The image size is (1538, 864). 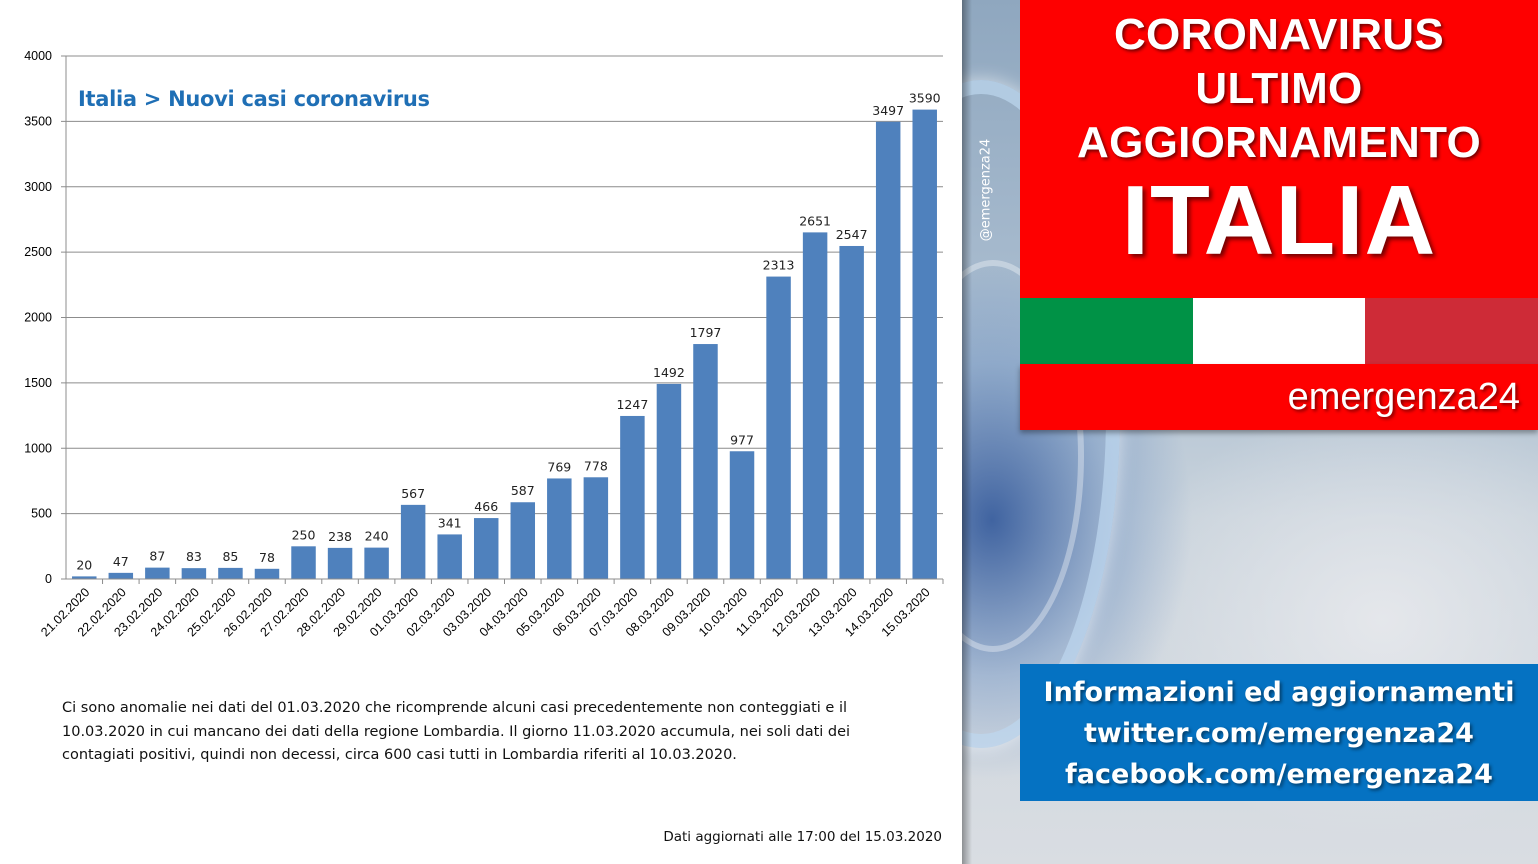 I want to click on data-label: 1797, so click(x=706, y=332).